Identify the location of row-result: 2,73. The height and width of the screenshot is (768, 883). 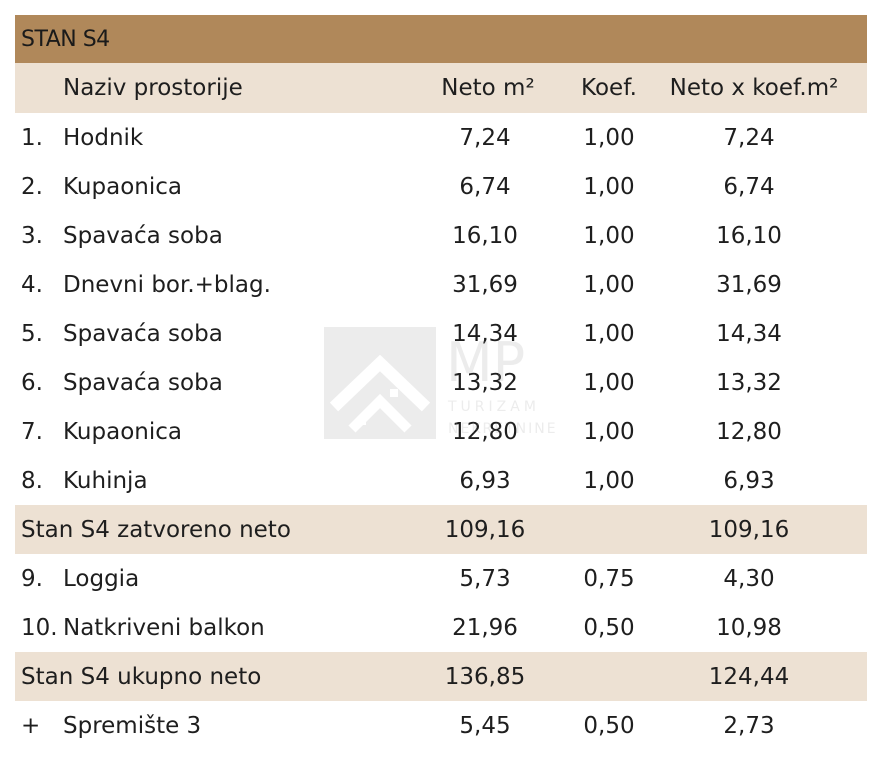
(749, 725).